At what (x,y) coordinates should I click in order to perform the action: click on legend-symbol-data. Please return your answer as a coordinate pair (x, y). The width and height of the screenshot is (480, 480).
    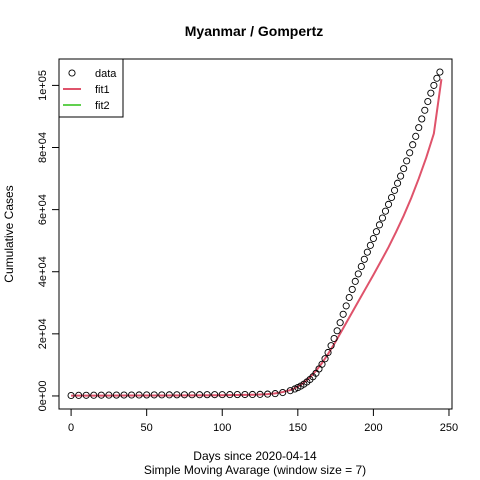
    Looking at the image, I should click on (72, 73).